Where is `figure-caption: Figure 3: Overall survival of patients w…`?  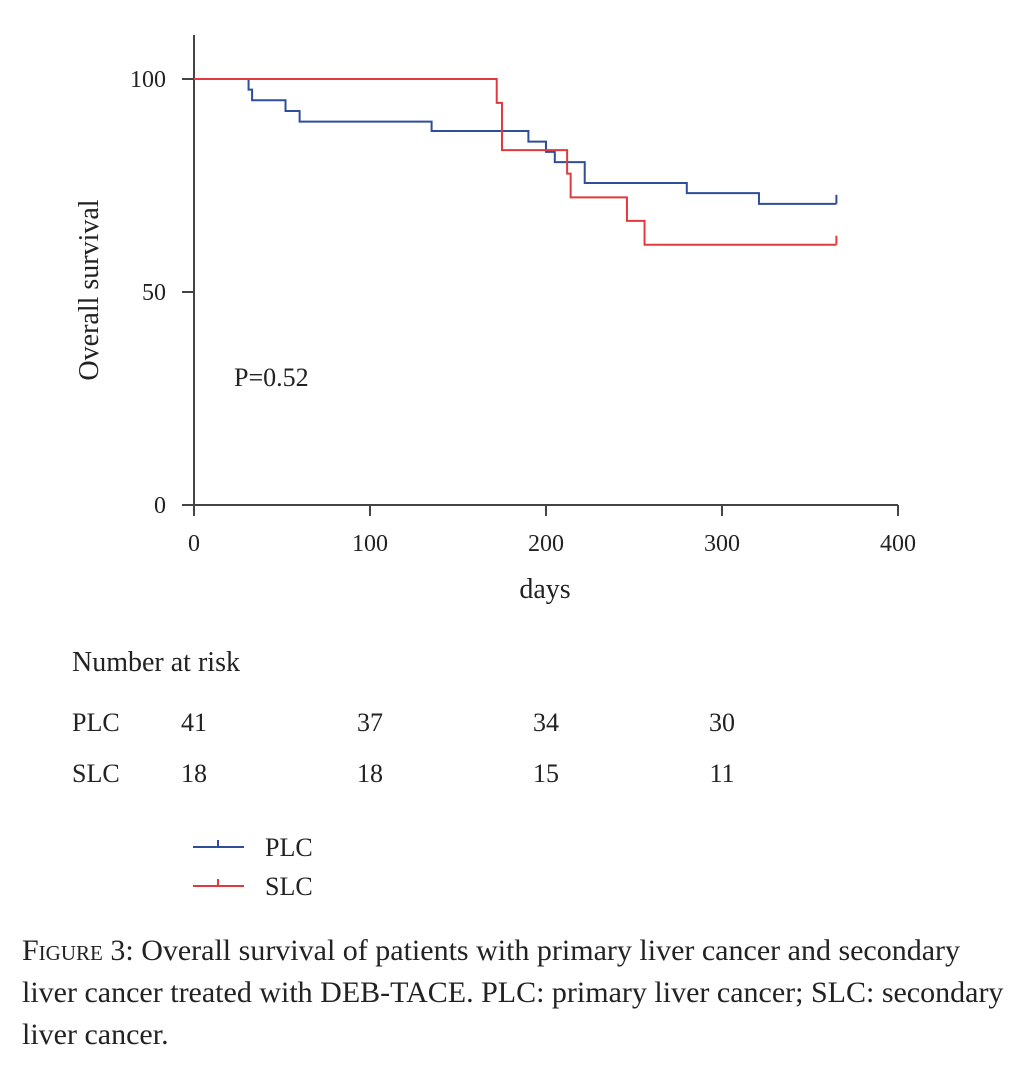
figure-caption: Figure 3: Overall survival of patients w… is located at coordinates (517, 993).